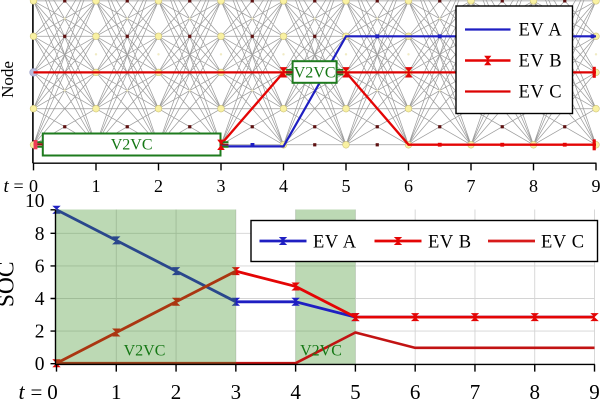 Image resolution: width=600 pixels, height=400 pixels. What do you see at coordinates (10, 284) in the screenshot?
I see `svg-text: SOC` at bounding box center [10, 284].